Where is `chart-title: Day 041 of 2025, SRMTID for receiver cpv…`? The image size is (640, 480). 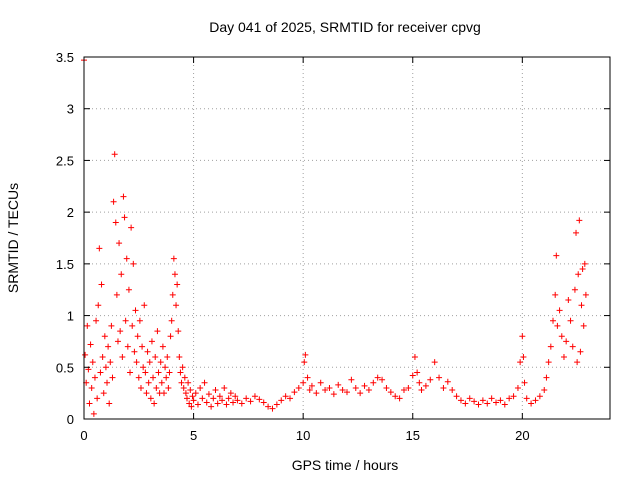 chart-title: Day 041 of 2025, SRMTID for receiver cpv… is located at coordinates (345, 27).